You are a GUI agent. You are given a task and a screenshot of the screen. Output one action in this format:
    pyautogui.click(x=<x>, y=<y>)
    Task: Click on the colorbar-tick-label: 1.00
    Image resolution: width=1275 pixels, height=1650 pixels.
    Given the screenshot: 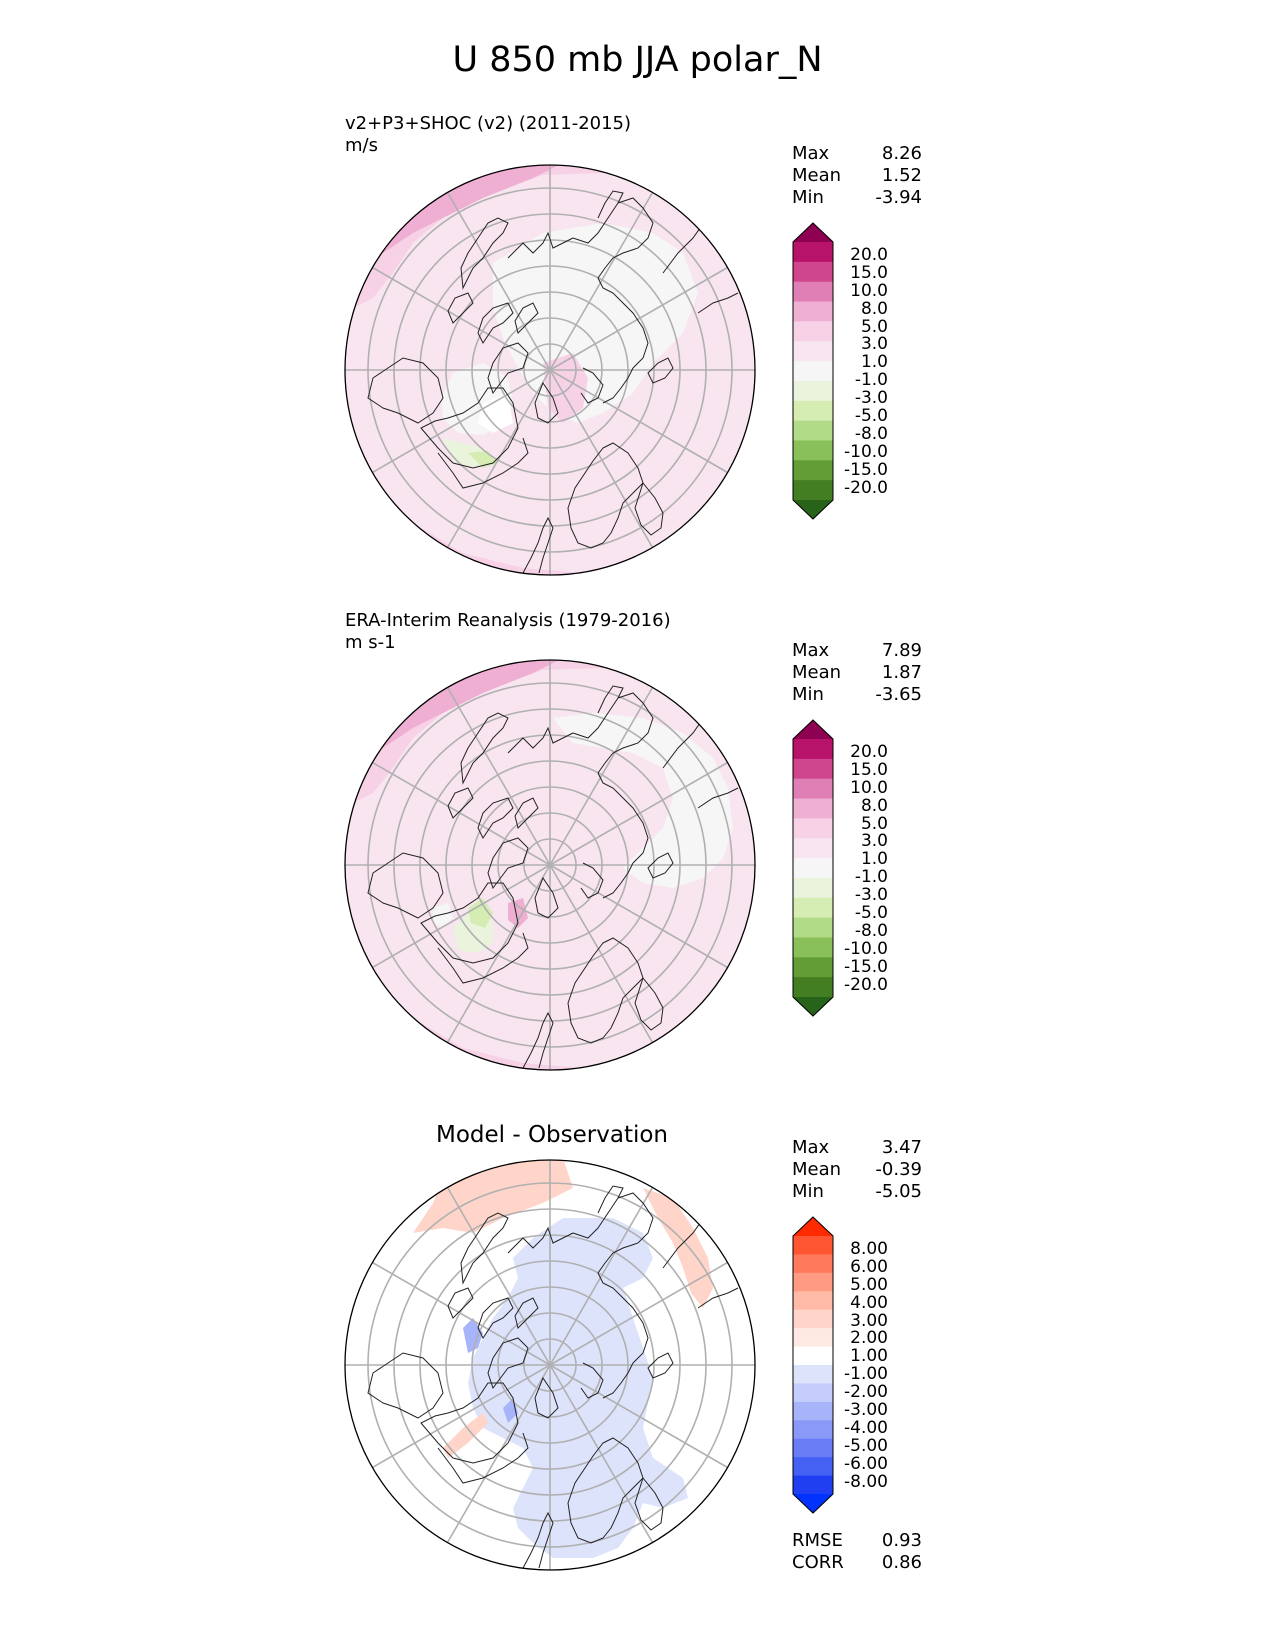 What is the action you would take?
    pyautogui.click(x=869, y=1356)
    